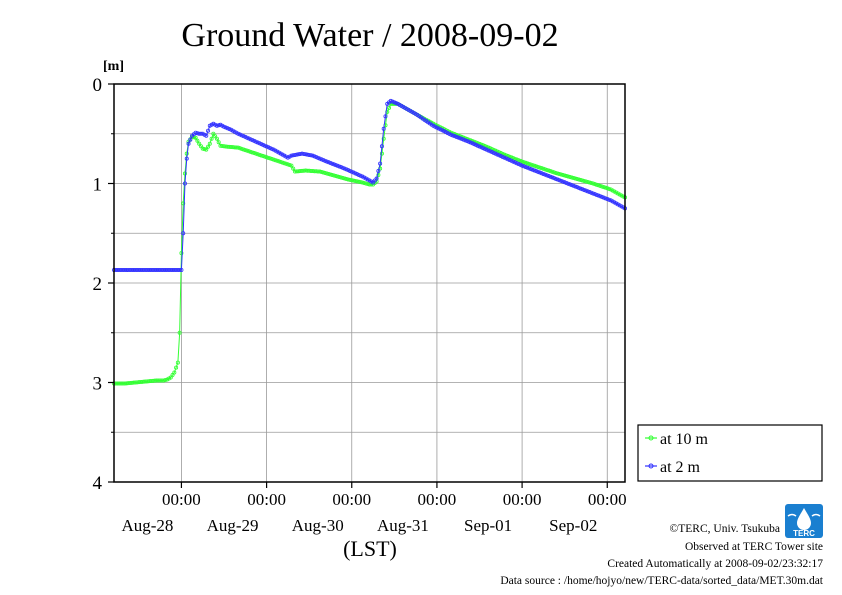  What do you see at coordinates (651, 466) in the screenshot?
I see `legend-marker-2m` at bounding box center [651, 466].